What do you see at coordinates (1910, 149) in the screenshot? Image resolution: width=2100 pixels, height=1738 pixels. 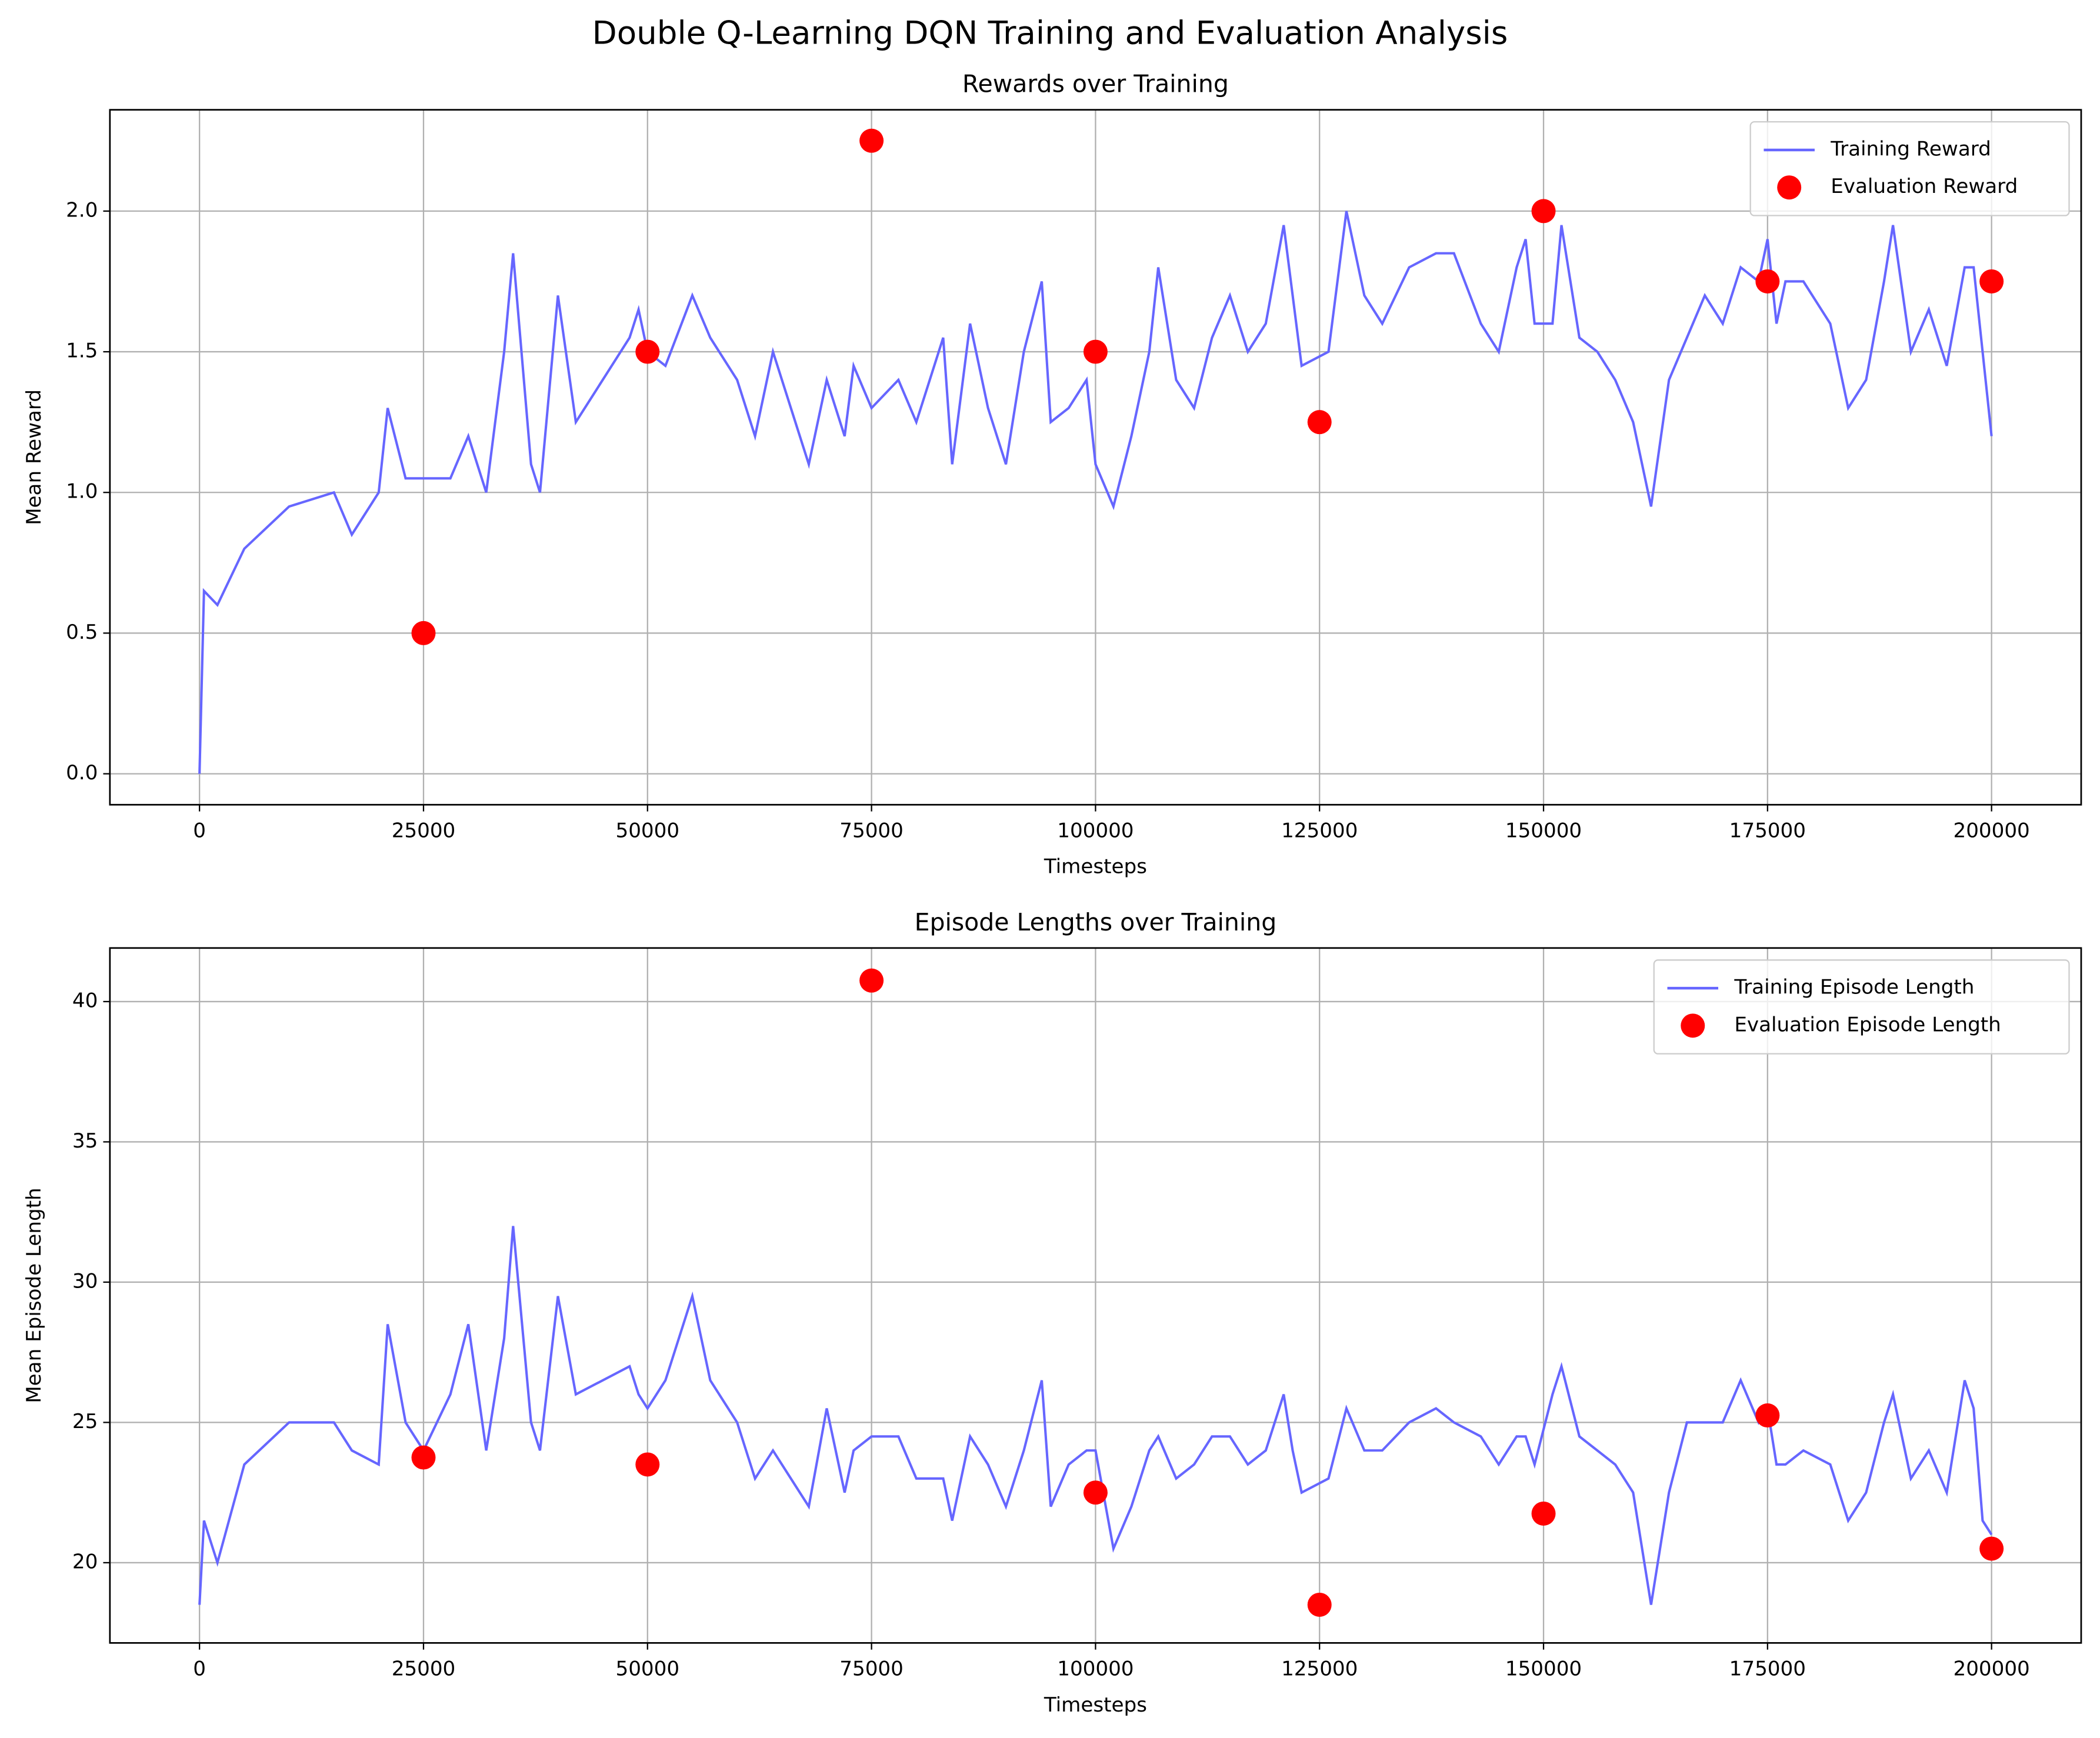 I see `legend-label: Training Reward` at bounding box center [1910, 149].